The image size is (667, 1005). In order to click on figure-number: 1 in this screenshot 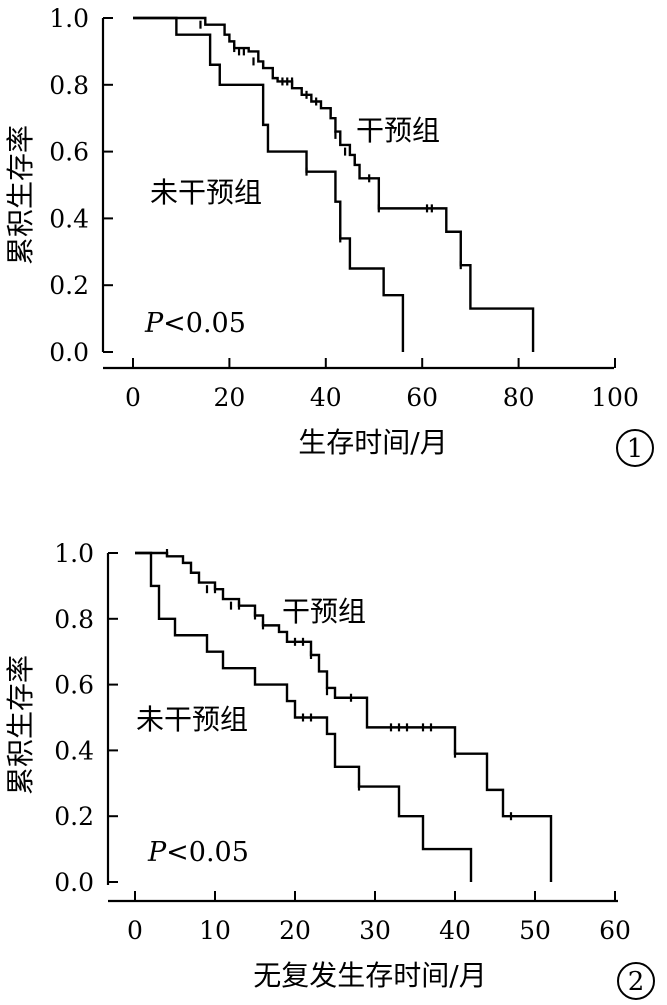, I will do `click(635, 449)`.